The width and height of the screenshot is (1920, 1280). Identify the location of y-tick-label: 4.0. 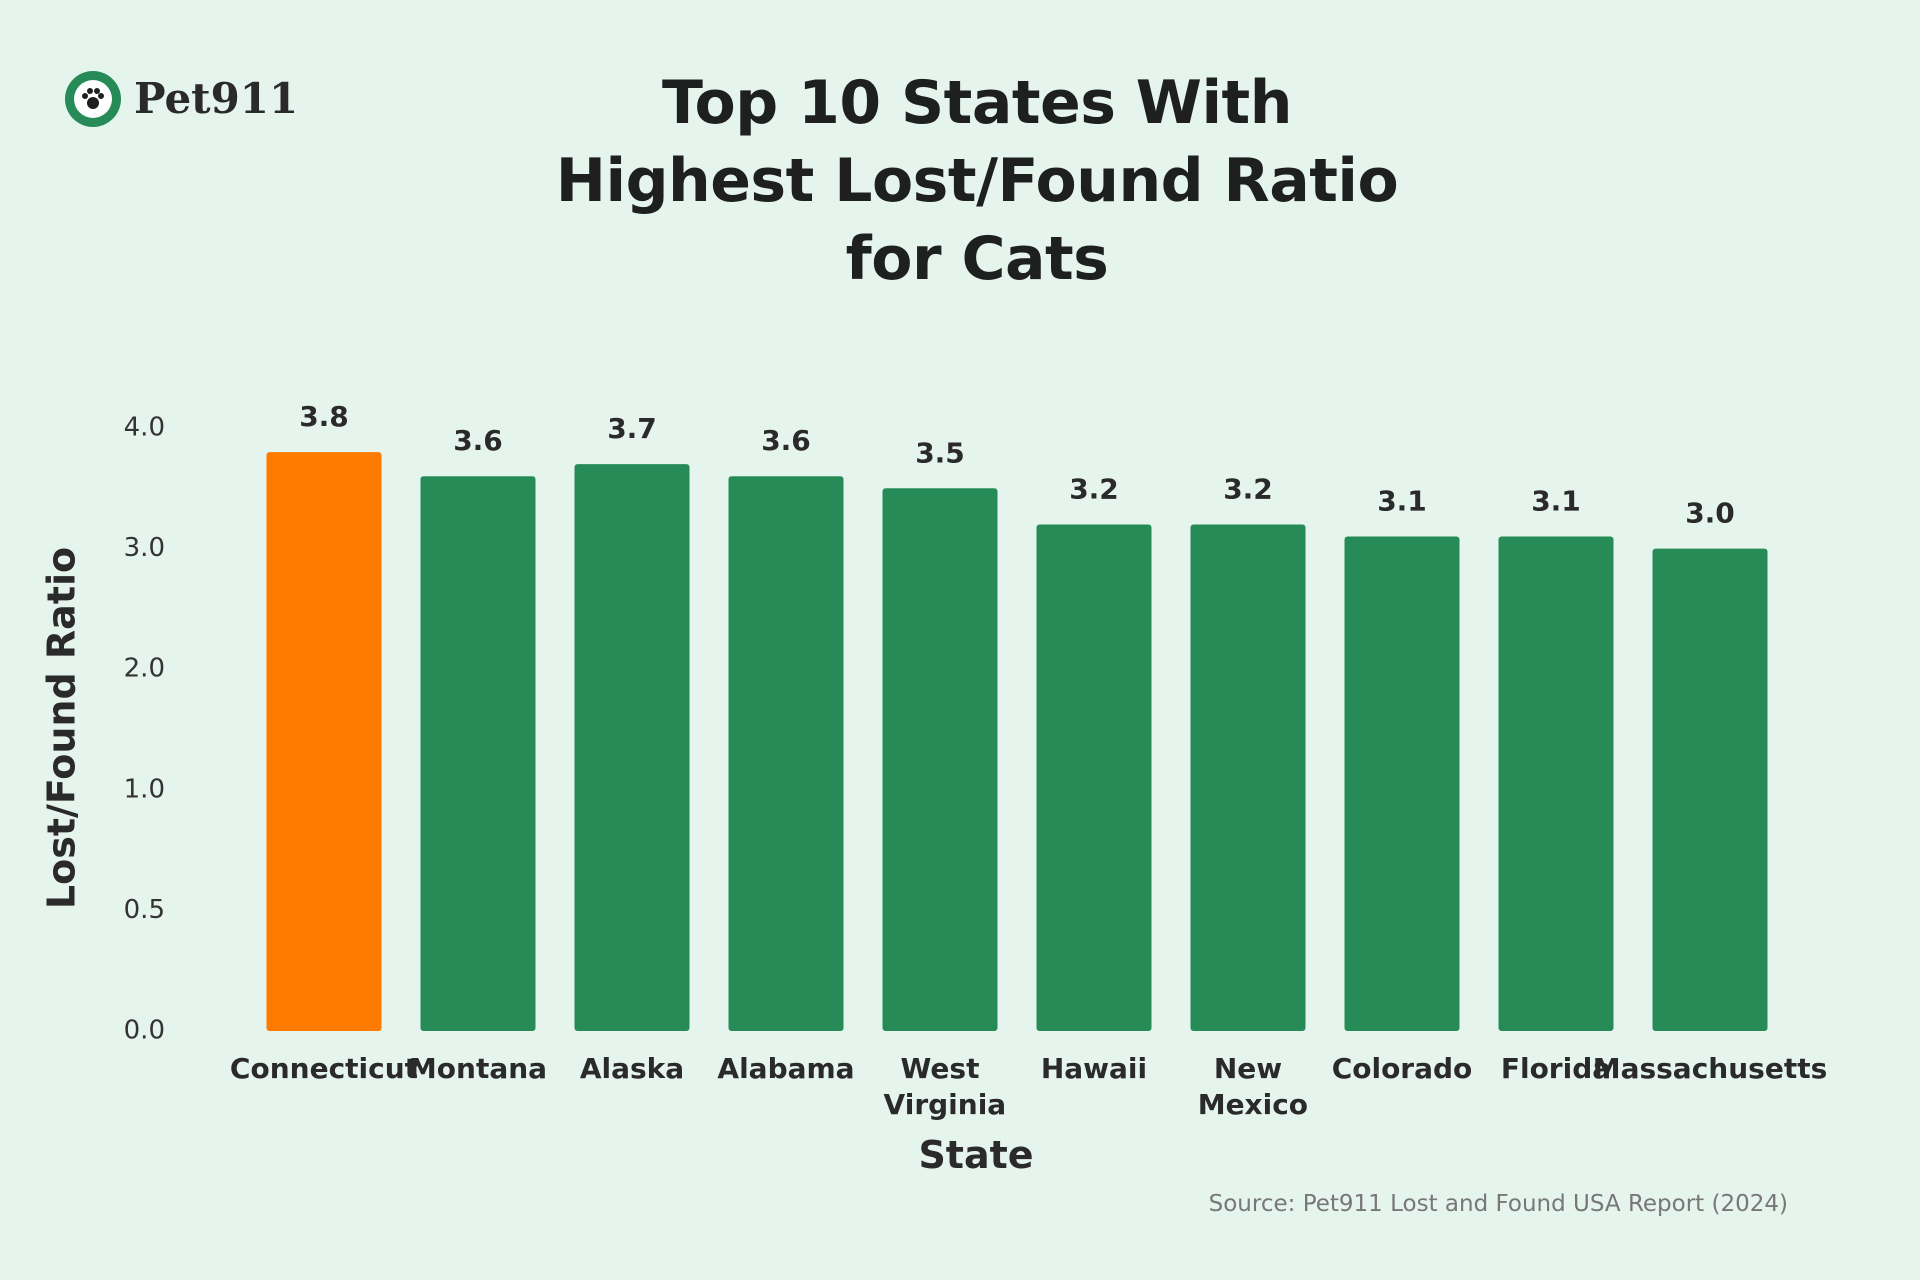
(144, 428).